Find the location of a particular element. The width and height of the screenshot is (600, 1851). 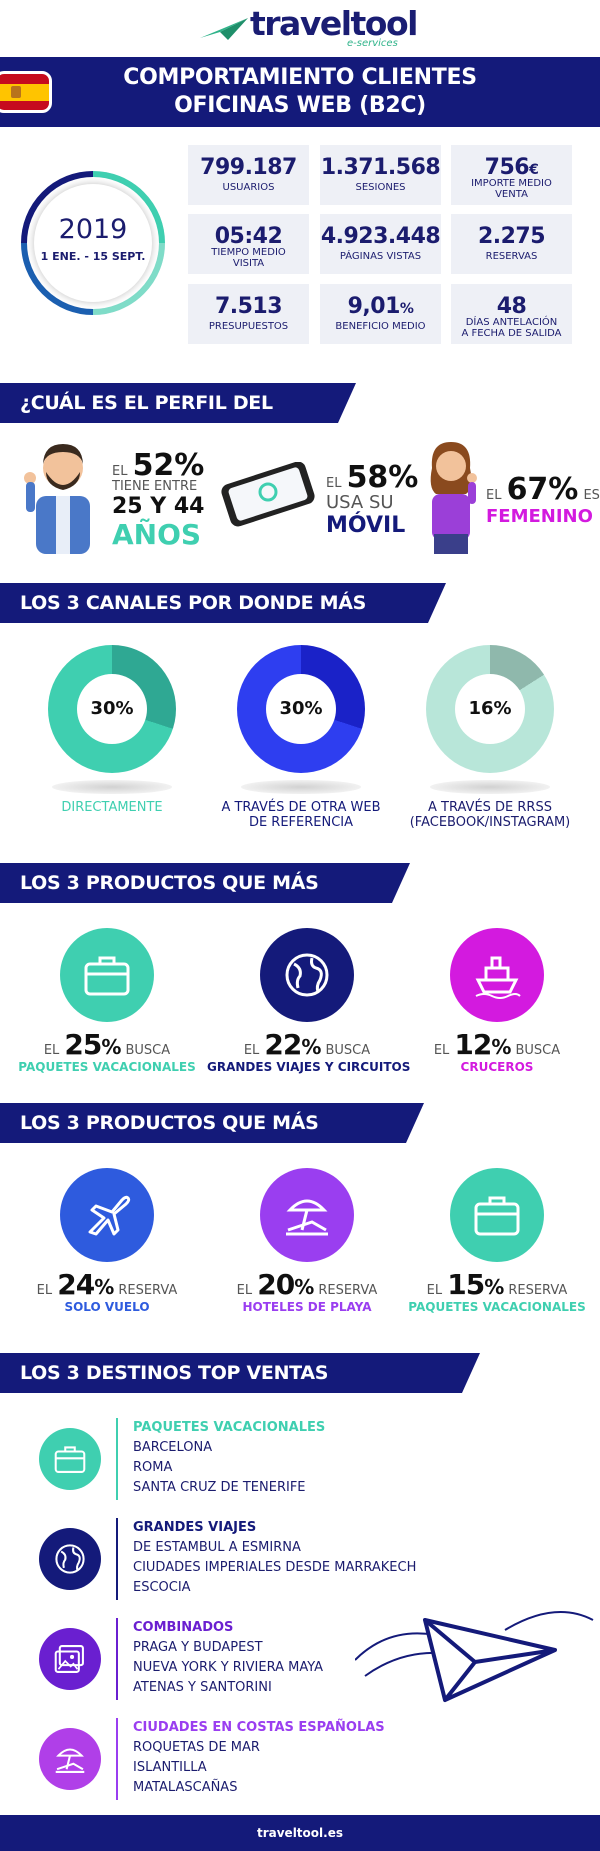

channel-label: A TRAVÉS DE RRSS (FACEBOOK/INSTAGRAM) is located at coordinates (490, 815).